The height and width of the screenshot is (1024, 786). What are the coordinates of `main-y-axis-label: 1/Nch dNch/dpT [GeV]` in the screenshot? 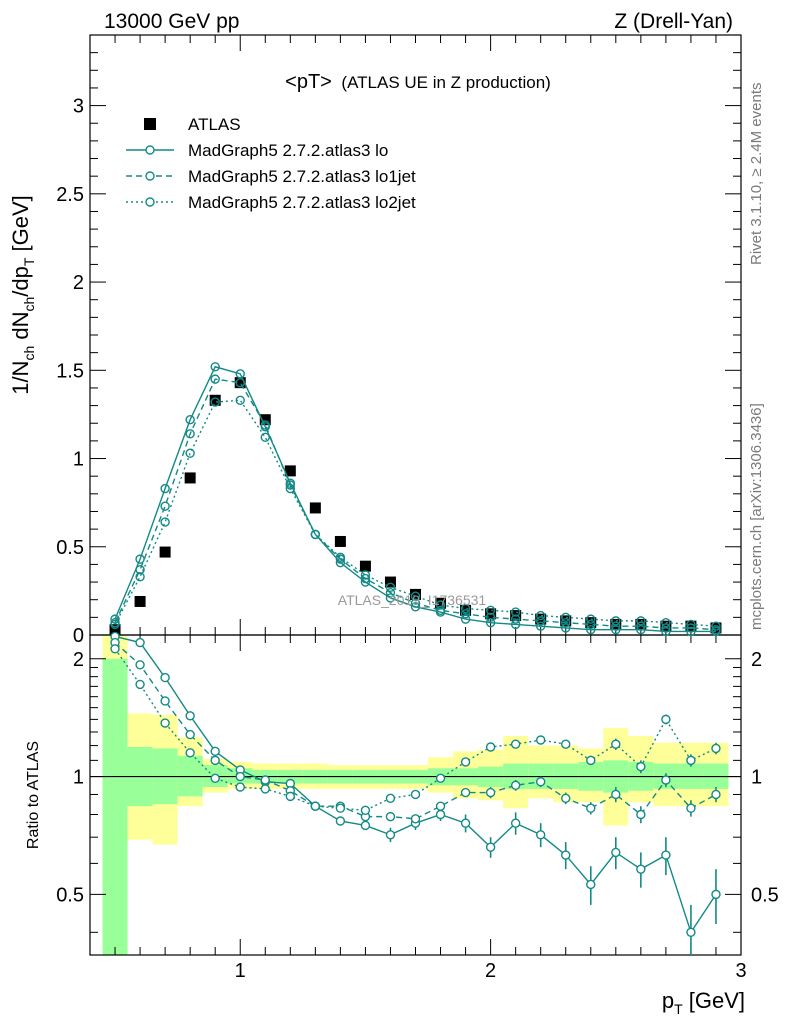 It's located at (22, 295).